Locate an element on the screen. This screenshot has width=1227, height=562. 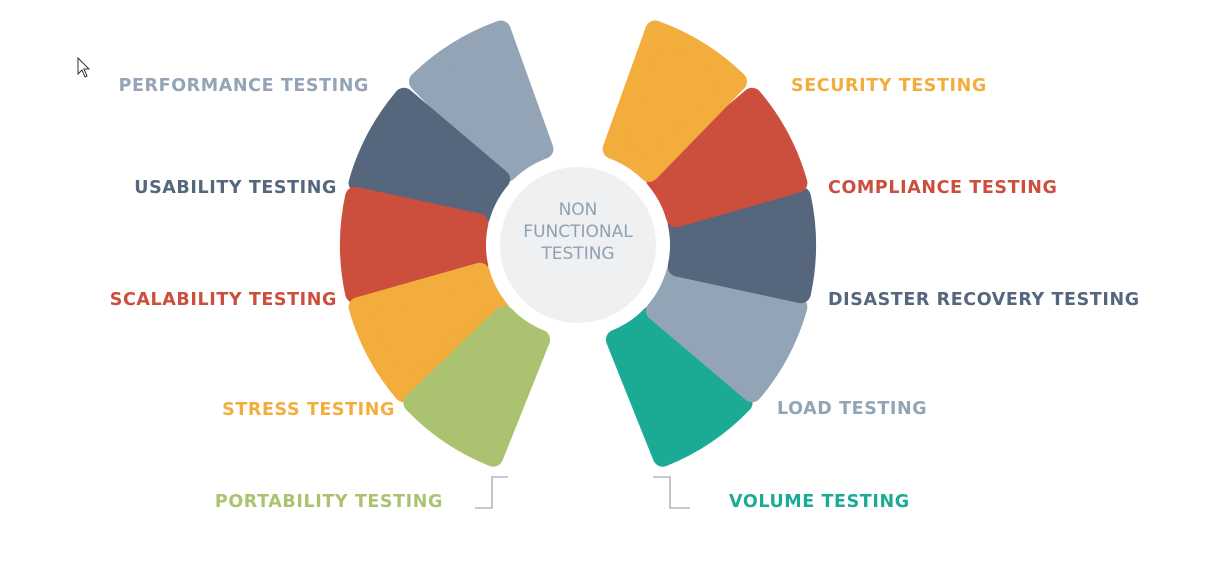
segment-performance is located at coordinates (481, 101).